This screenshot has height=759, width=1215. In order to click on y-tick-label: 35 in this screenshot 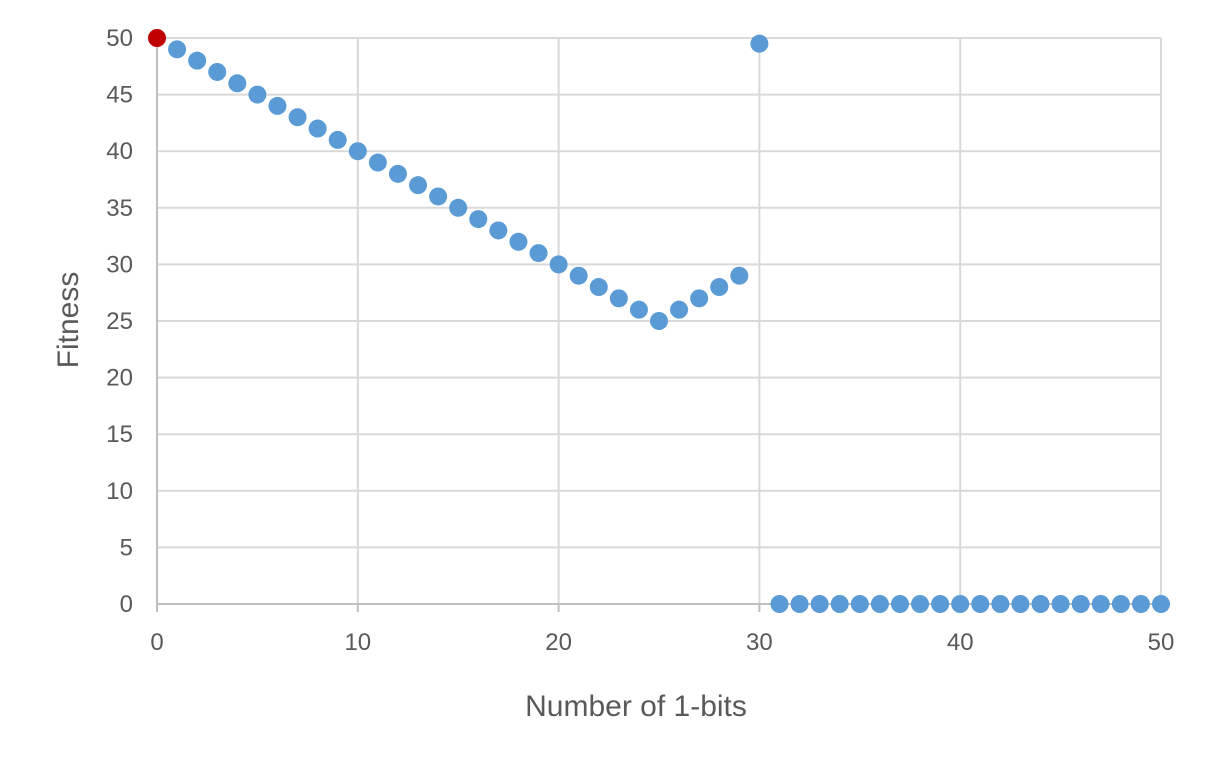, I will do `click(119, 208)`.